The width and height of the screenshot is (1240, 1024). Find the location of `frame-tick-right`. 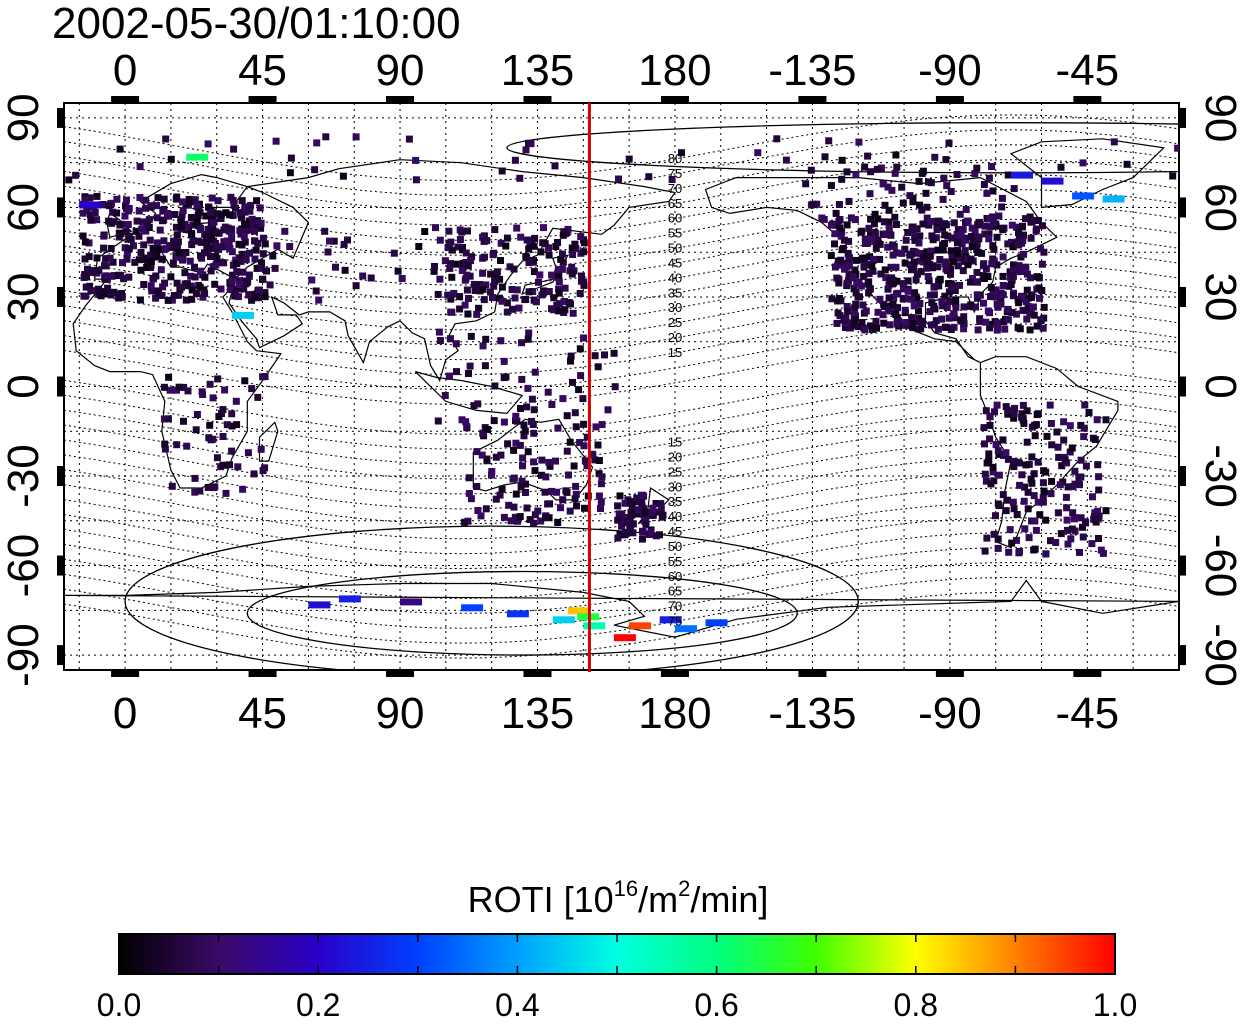

frame-tick-right is located at coordinates (1182, 386).